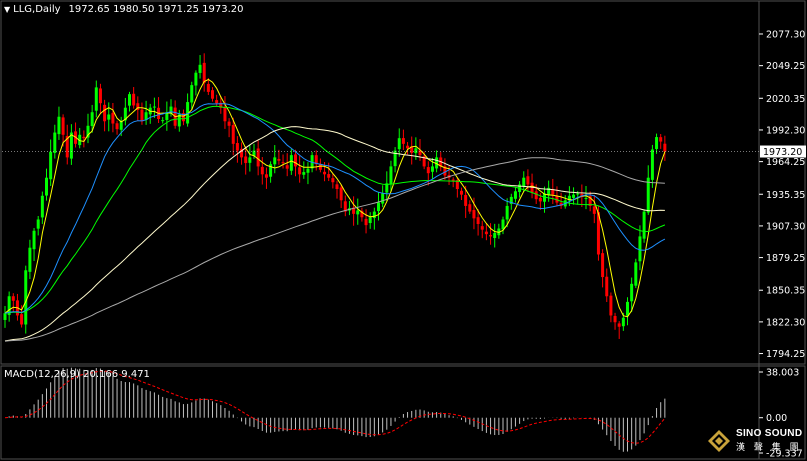  Describe the element at coordinates (785, 258) in the screenshot. I see `y-tick-label: 1879.25` at that location.